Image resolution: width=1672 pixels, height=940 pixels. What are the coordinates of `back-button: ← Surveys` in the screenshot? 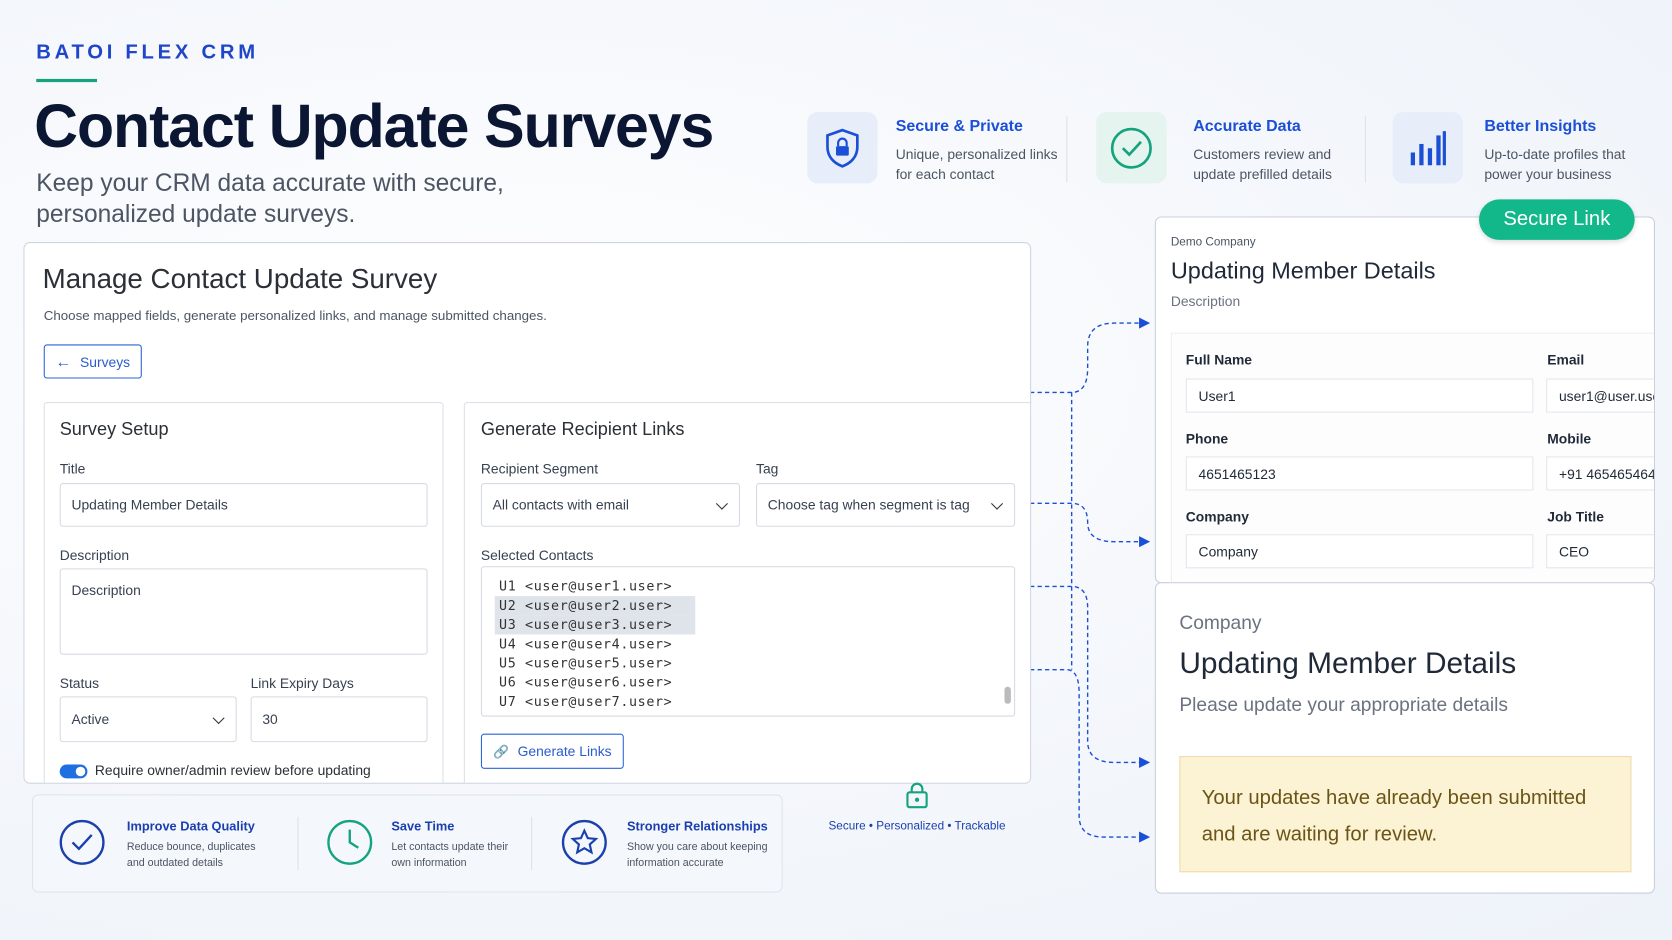 It's located at (92, 361).